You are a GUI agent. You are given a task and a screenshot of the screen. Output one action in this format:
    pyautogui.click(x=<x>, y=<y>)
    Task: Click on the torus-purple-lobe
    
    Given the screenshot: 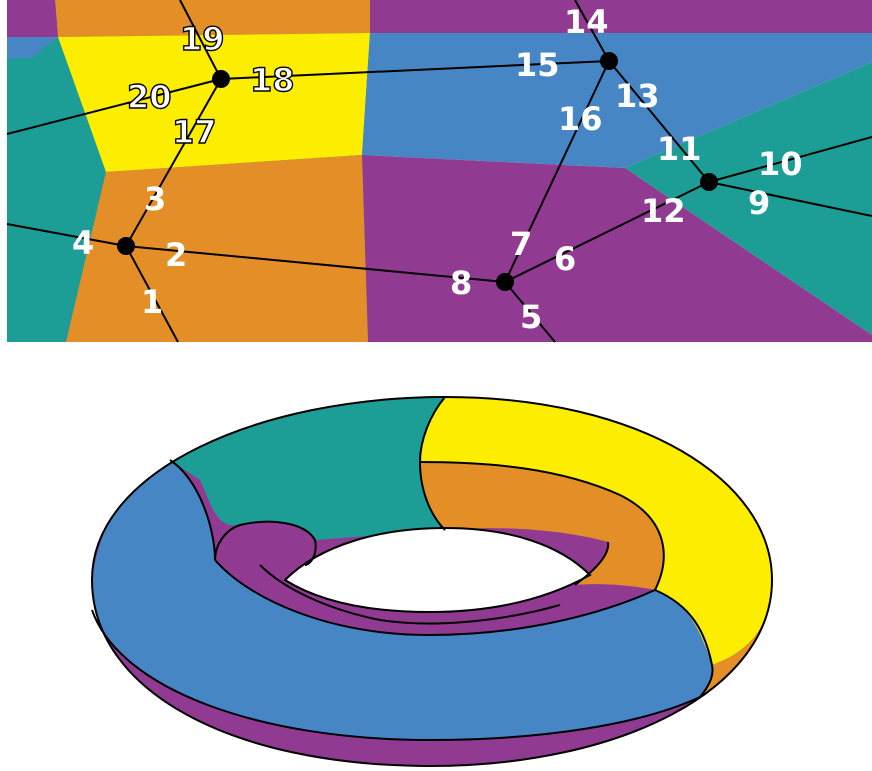 What is the action you would take?
    pyautogui.click(x=265, y=543)
    